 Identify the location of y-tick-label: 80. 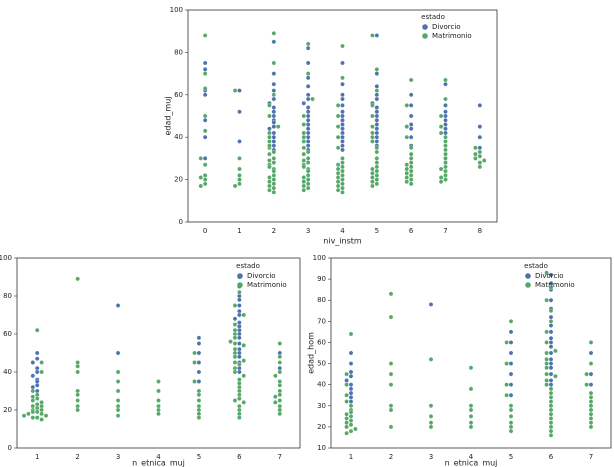
(7, 296).